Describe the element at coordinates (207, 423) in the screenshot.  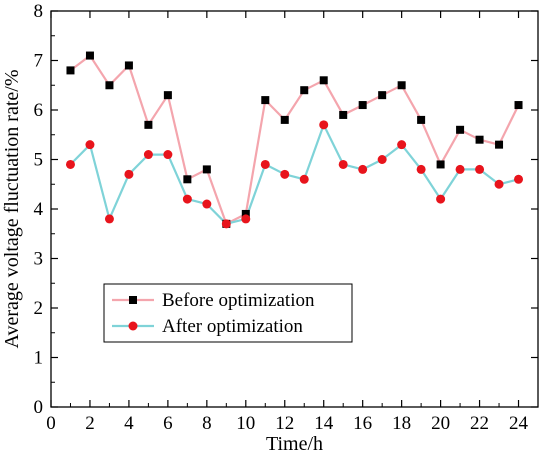
I see `x-tick-label: 8` at that location.